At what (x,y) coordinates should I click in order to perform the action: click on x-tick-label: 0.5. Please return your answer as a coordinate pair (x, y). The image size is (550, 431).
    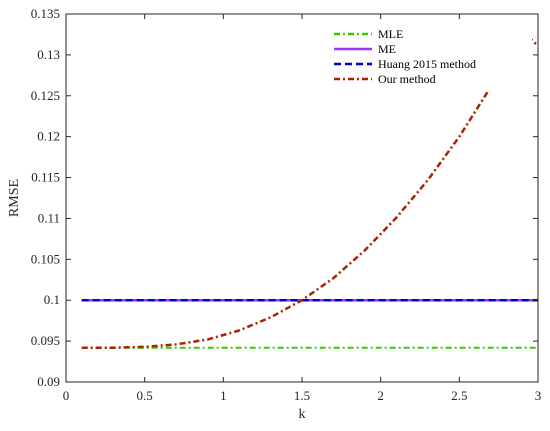
    Looking at the image, I should click on (145, 395).